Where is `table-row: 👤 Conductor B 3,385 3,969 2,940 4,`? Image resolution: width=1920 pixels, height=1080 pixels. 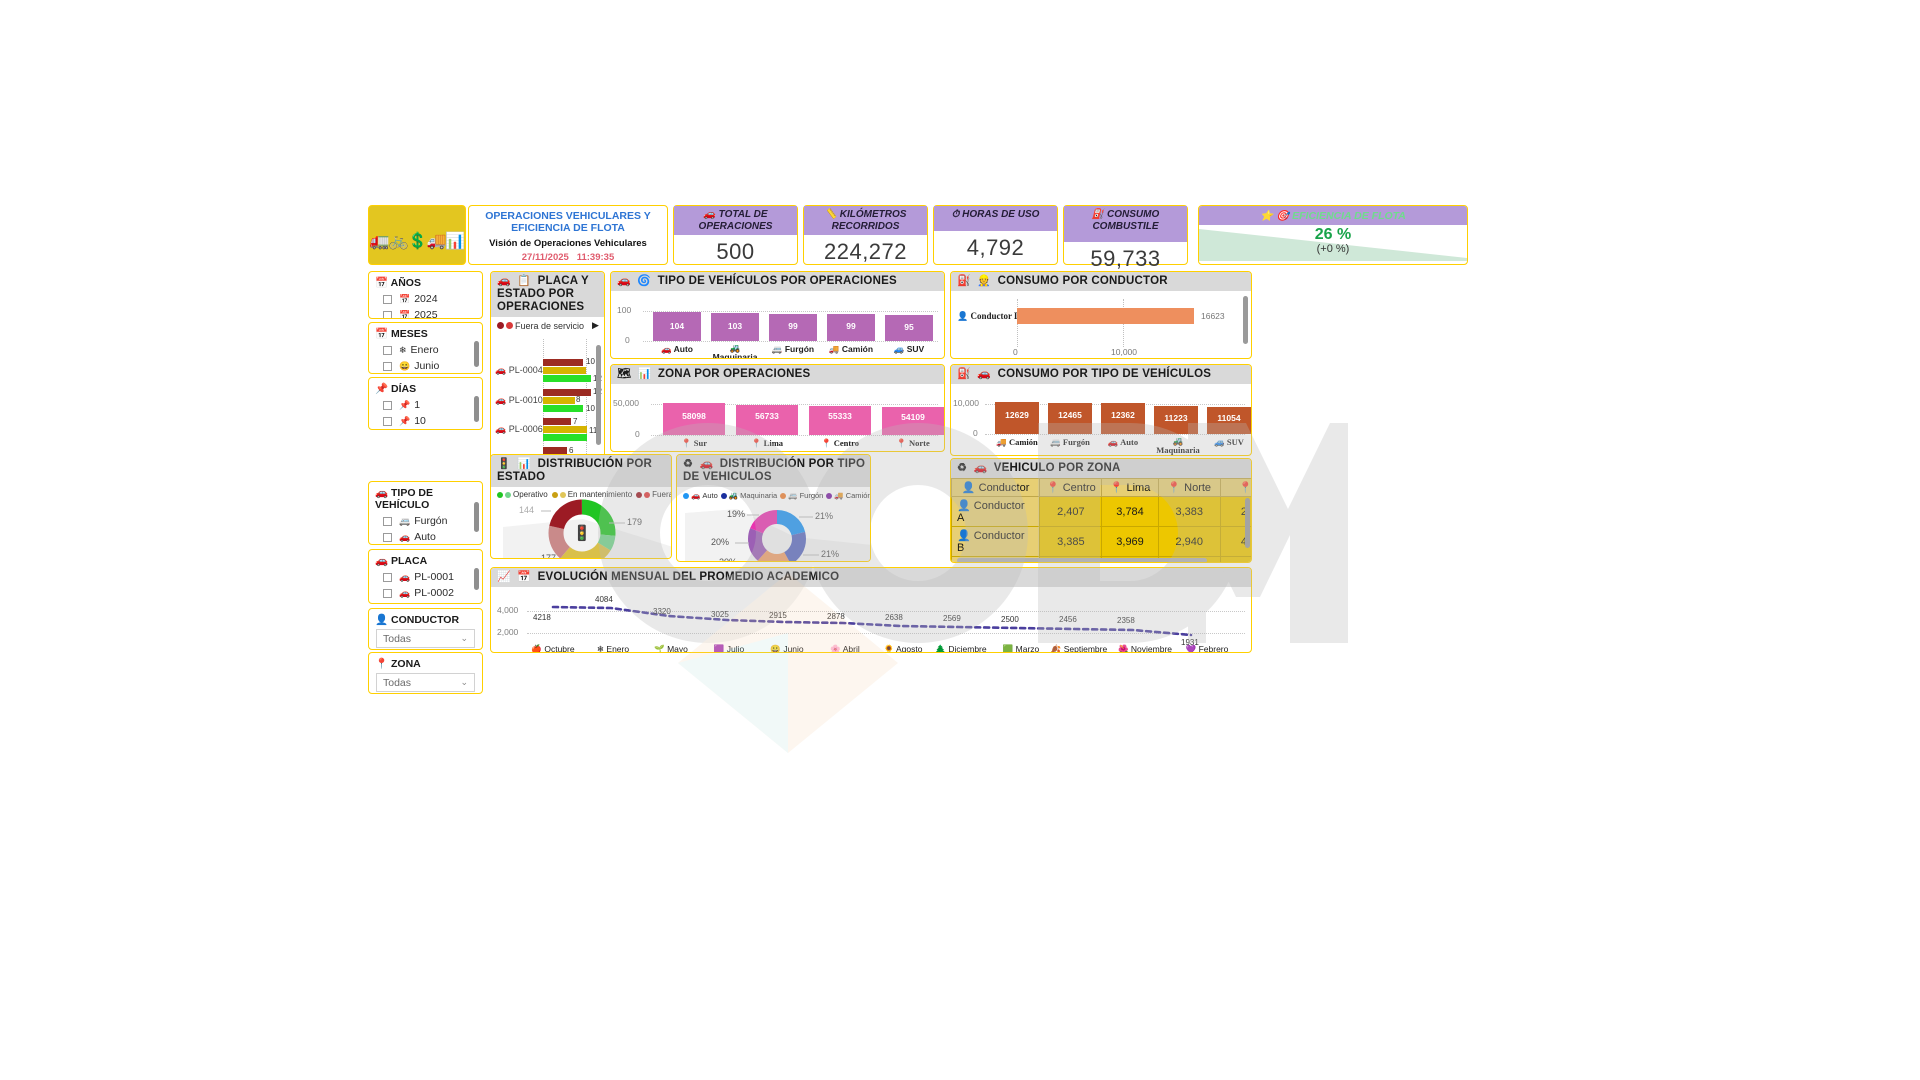 table-row: 👤 Conductor B 3,385 3,969 2,940 4, is located at coordinates (1101, 541).